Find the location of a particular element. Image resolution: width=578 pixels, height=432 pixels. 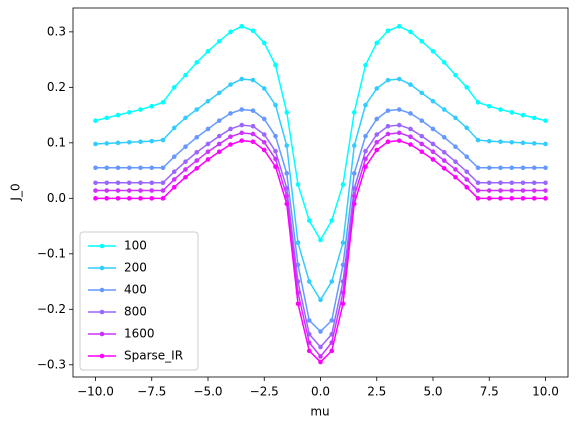

legend-label: 100 is located at coordinates (135, 246).